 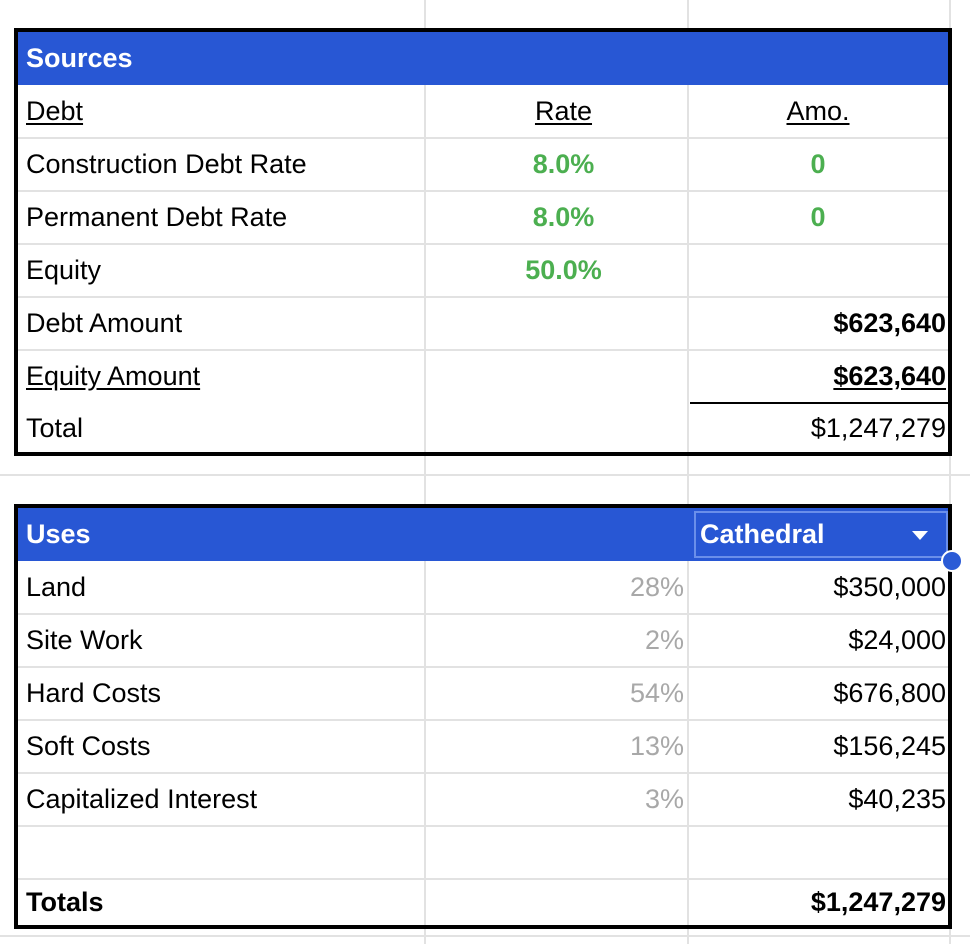 I want to click on rate-column-header: Rate, so click(x=563, y=111).